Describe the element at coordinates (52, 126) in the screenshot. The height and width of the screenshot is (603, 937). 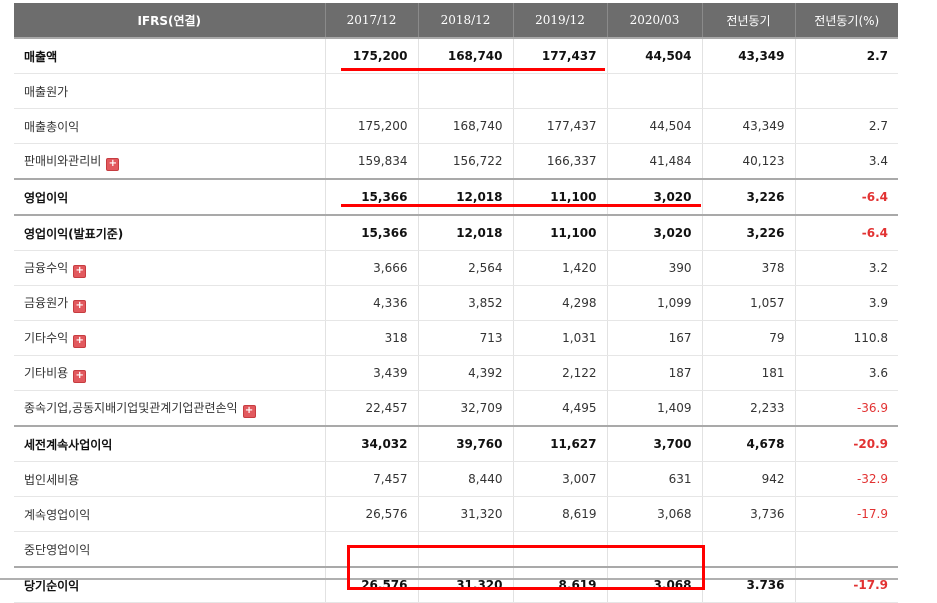
I see `row-label: 매출총이익` at that location.